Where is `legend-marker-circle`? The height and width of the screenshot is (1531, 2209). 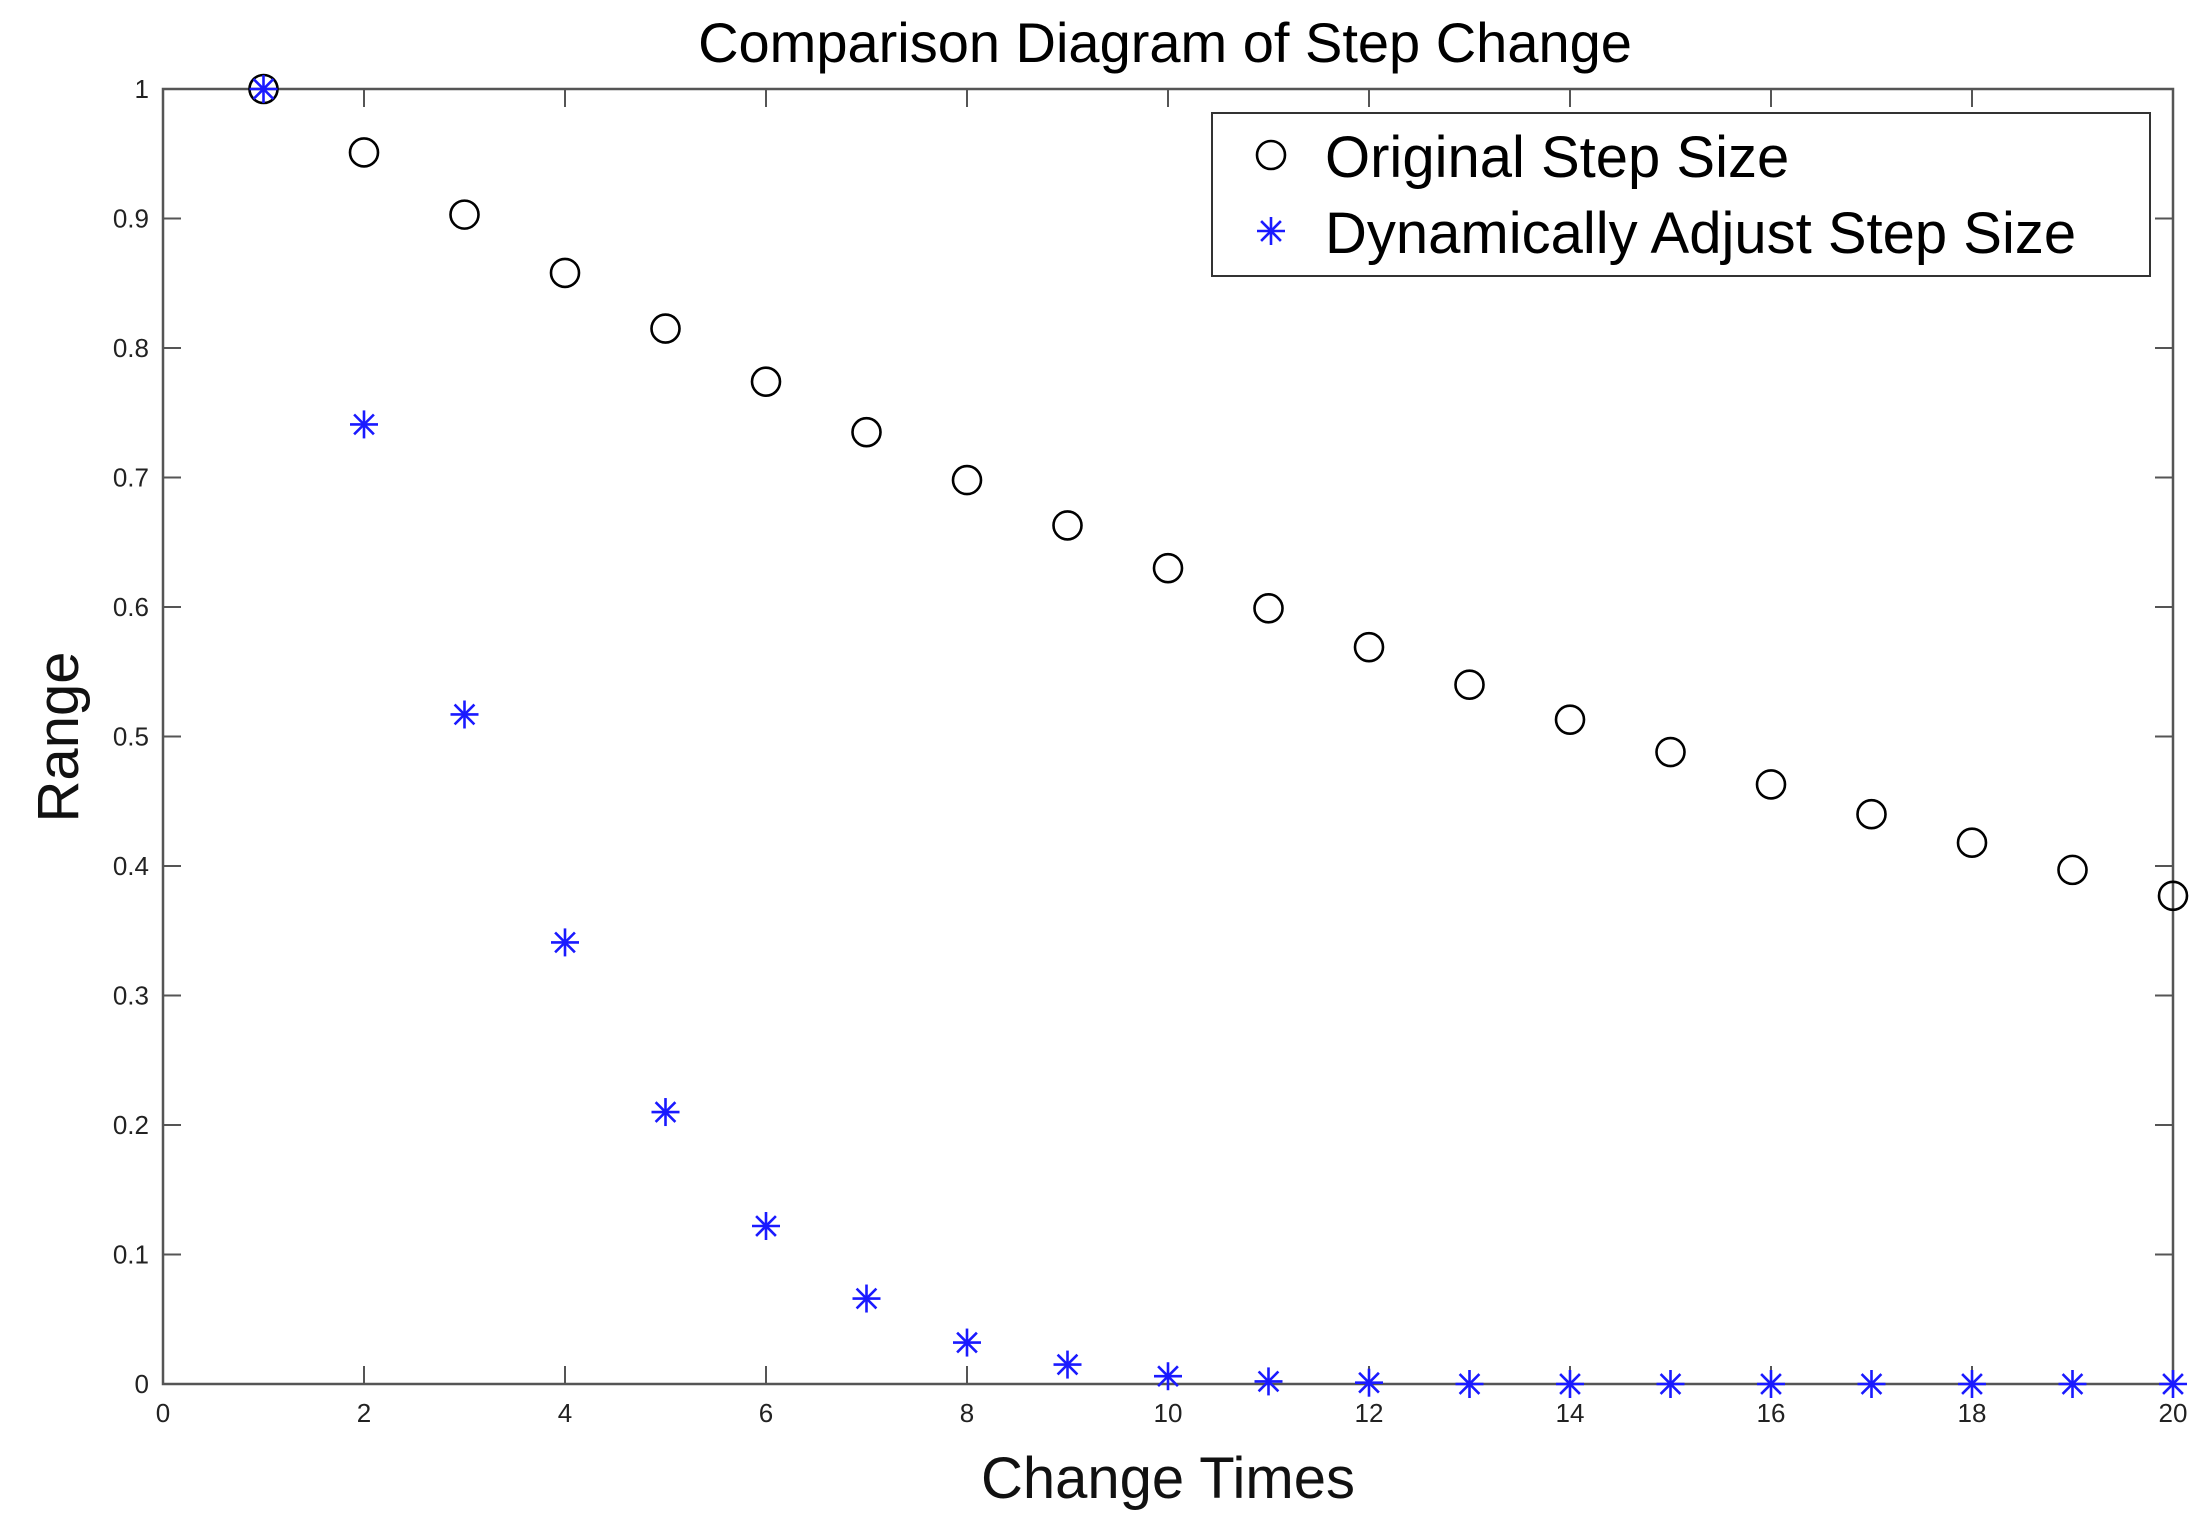 legend-marker-circle is located at coordinates (1271, 155).